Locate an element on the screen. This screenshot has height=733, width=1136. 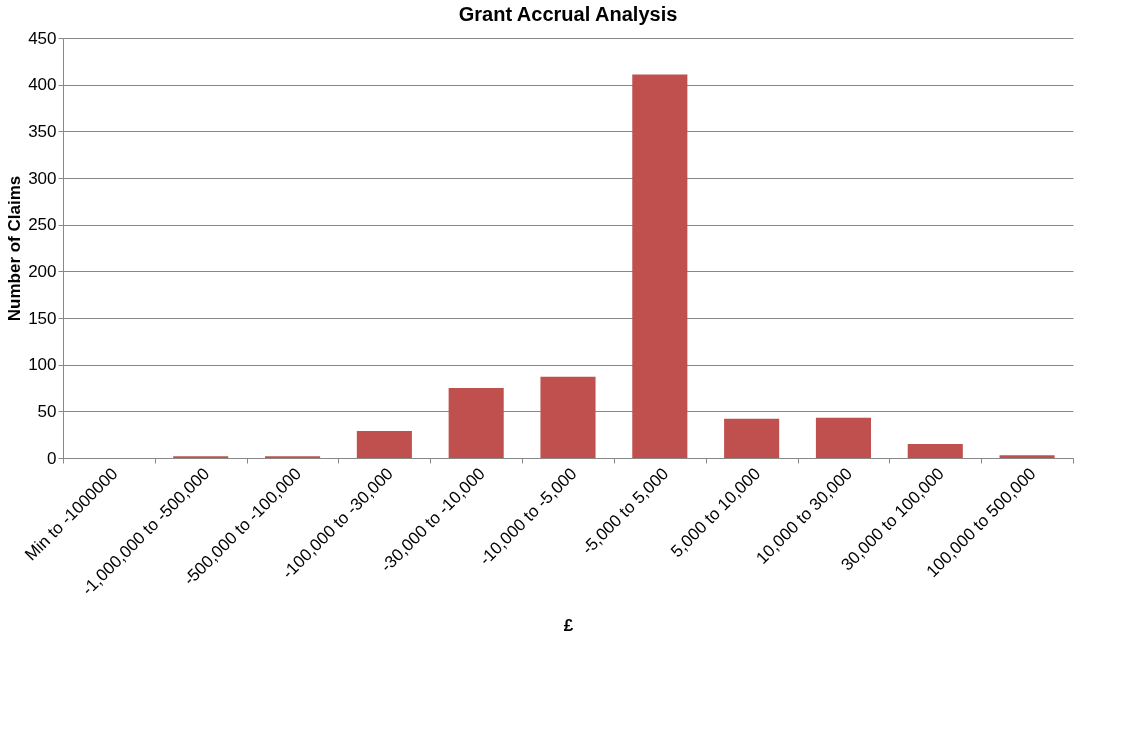
x-axis-title: £ is located at coordinates (568, 626).